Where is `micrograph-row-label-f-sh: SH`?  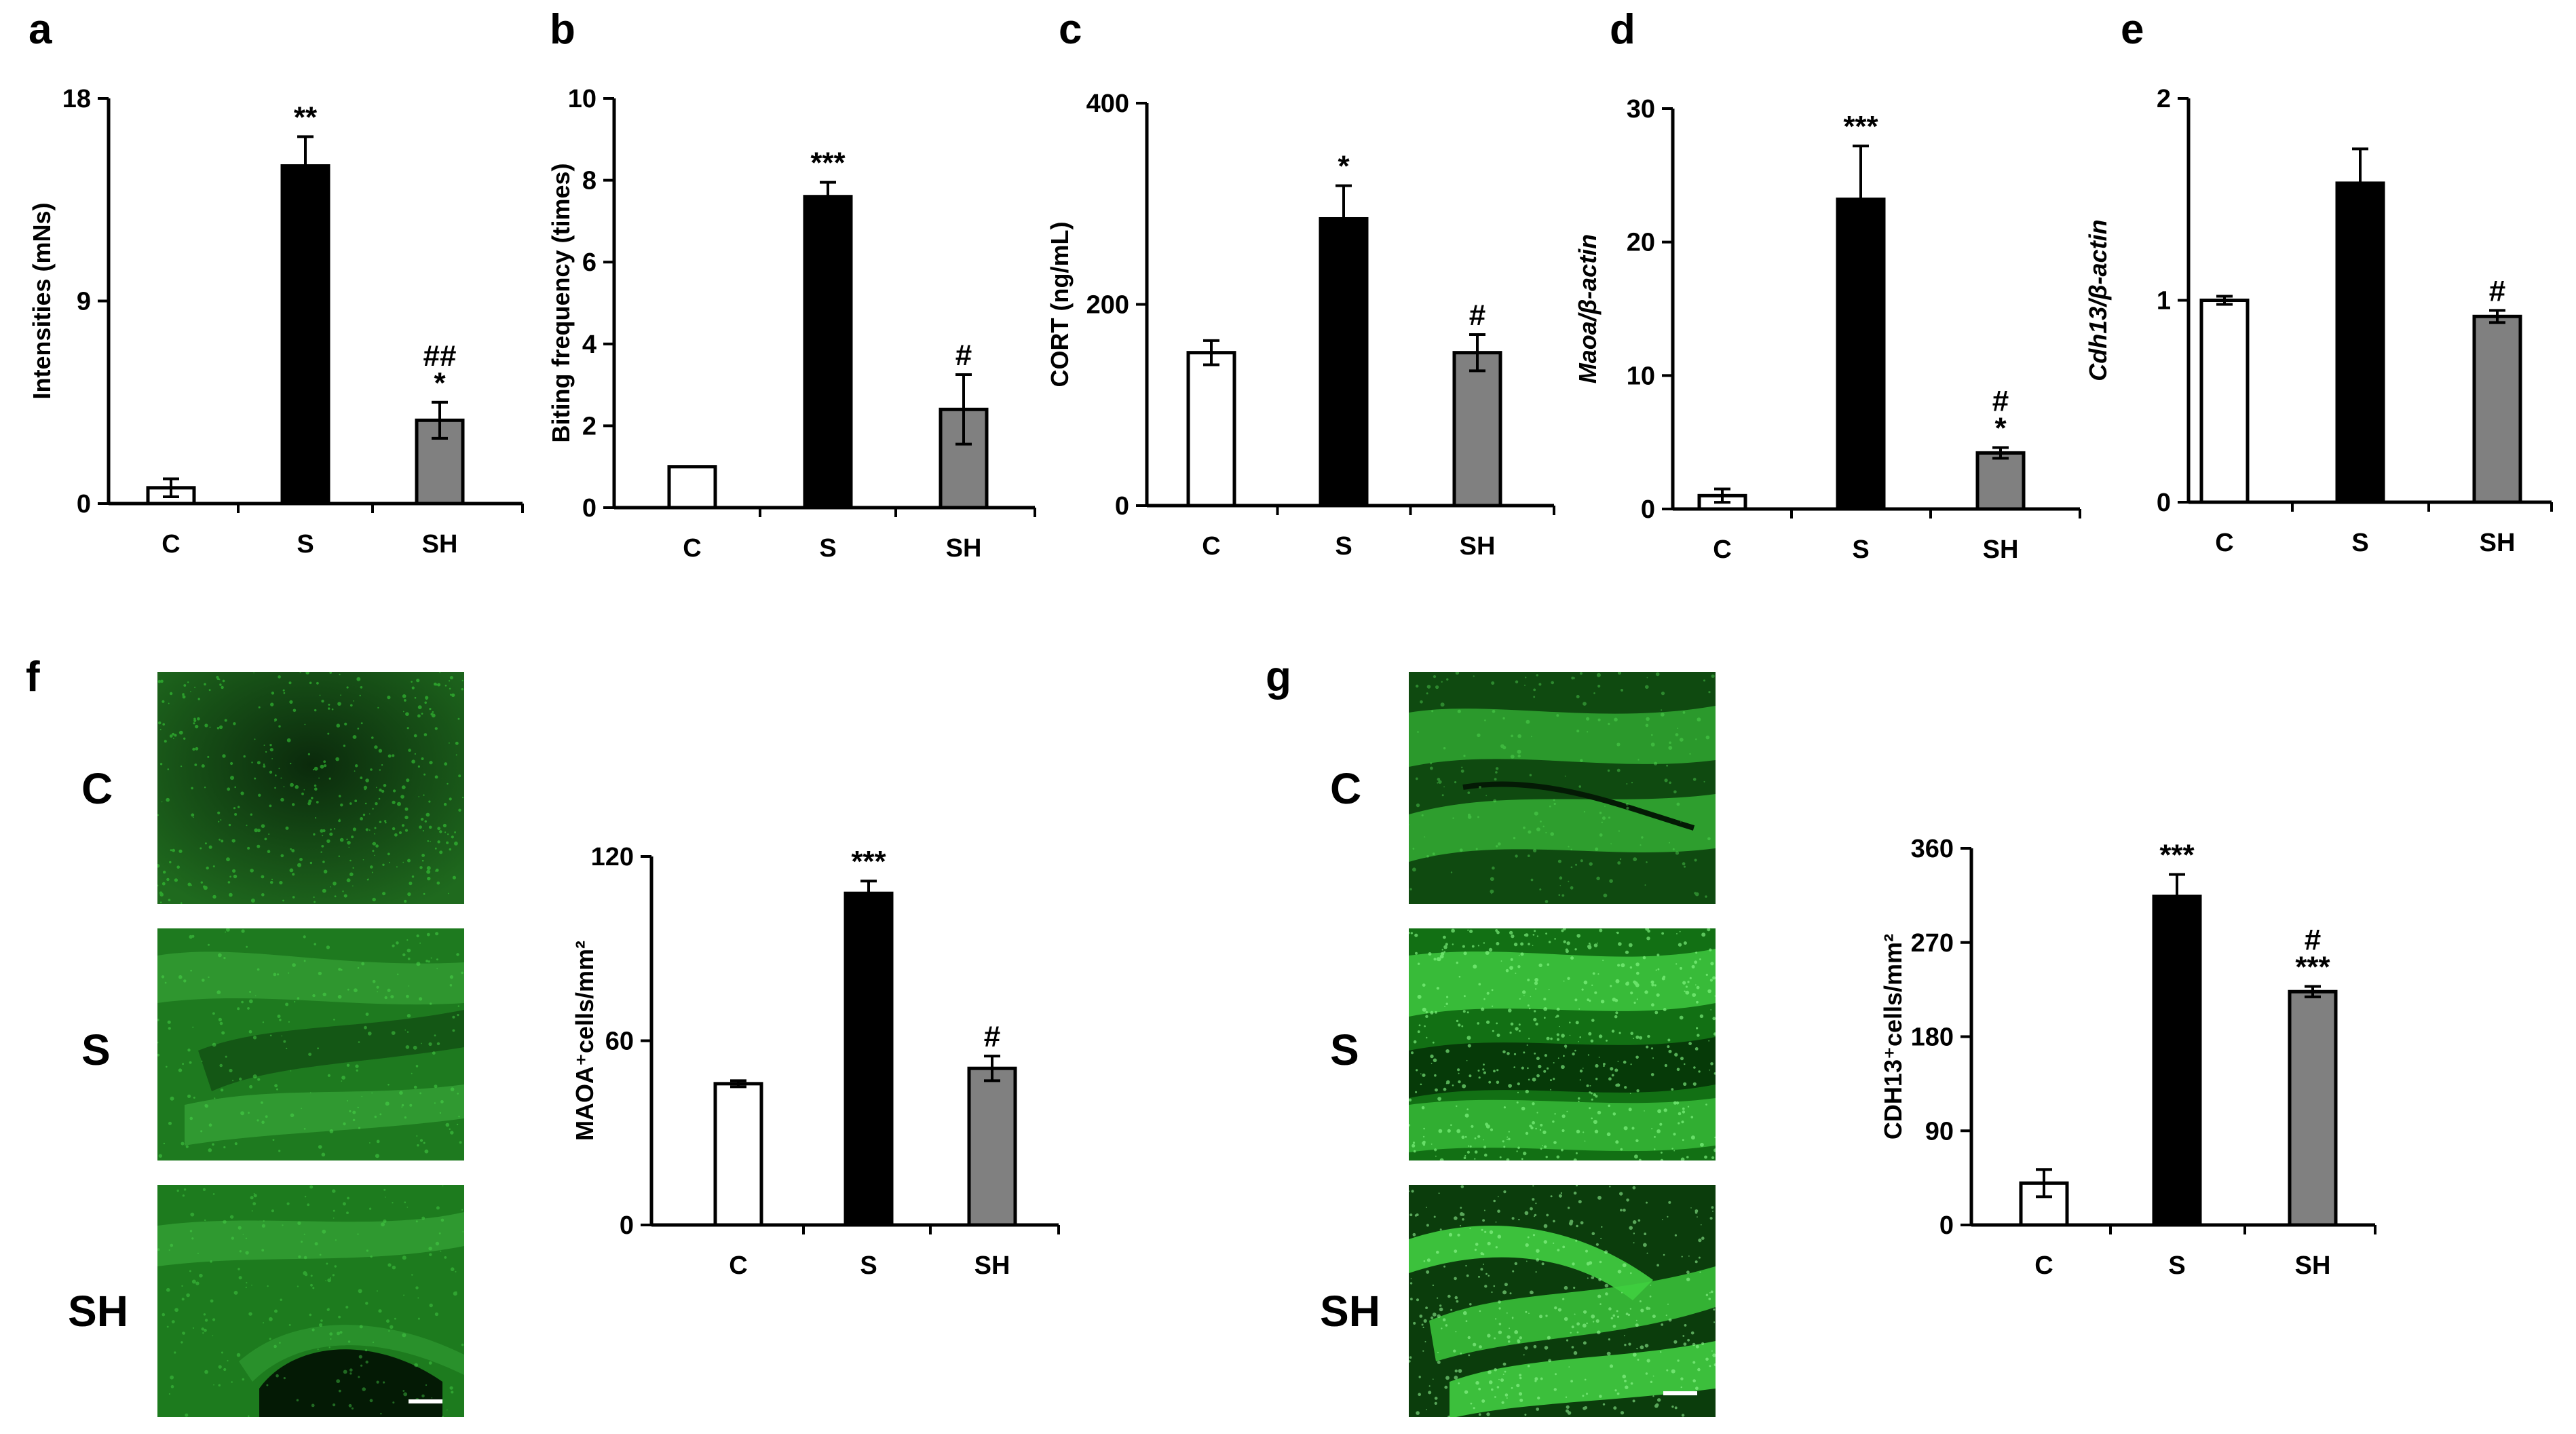
micrograph-row-label-f-sh: SH is located at coordinates (98, 1311).